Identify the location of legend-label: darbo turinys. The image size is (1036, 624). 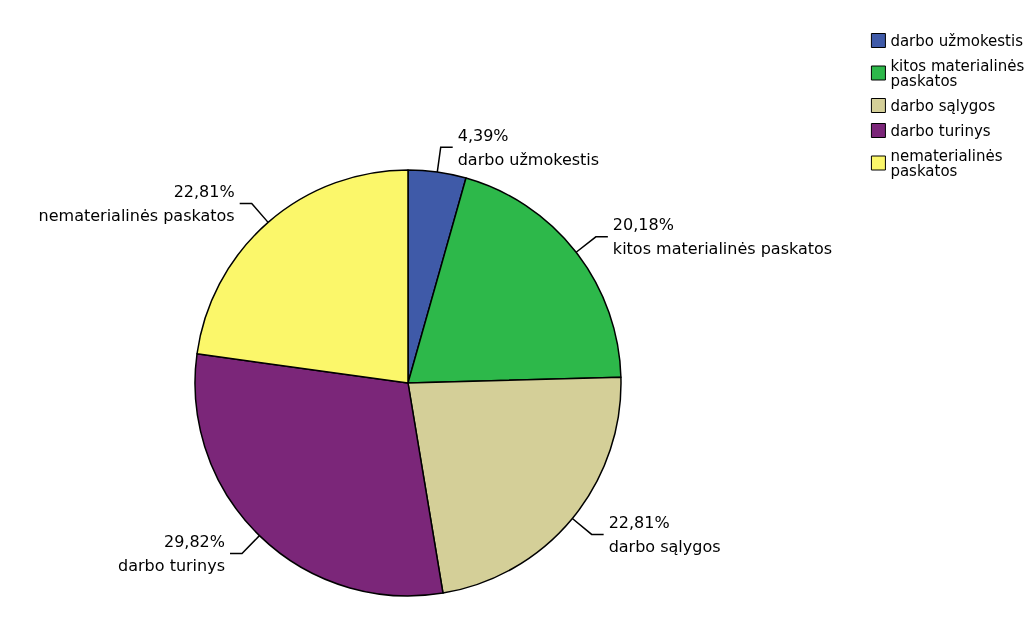
(940, 130).